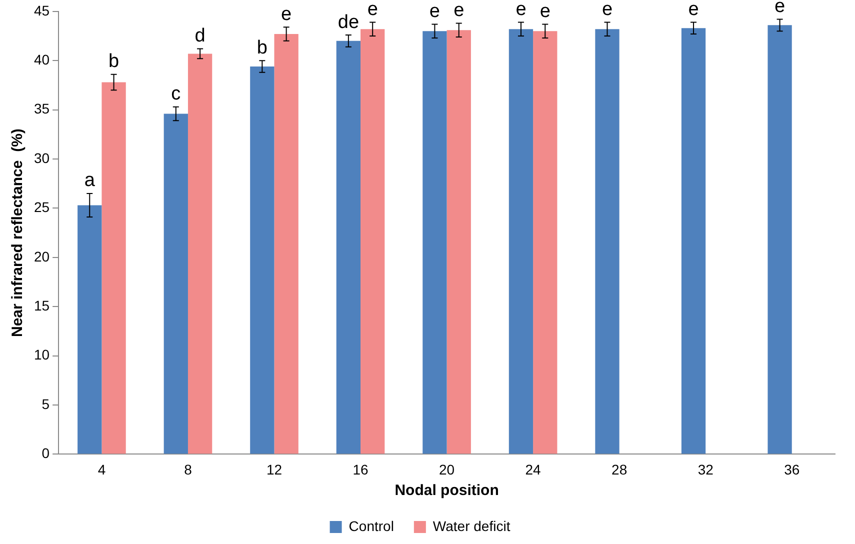  What do you see at coordinates (46, 404) in the screenshot?
I see `y-tick-label: 5` at bounding box center [46, 404].